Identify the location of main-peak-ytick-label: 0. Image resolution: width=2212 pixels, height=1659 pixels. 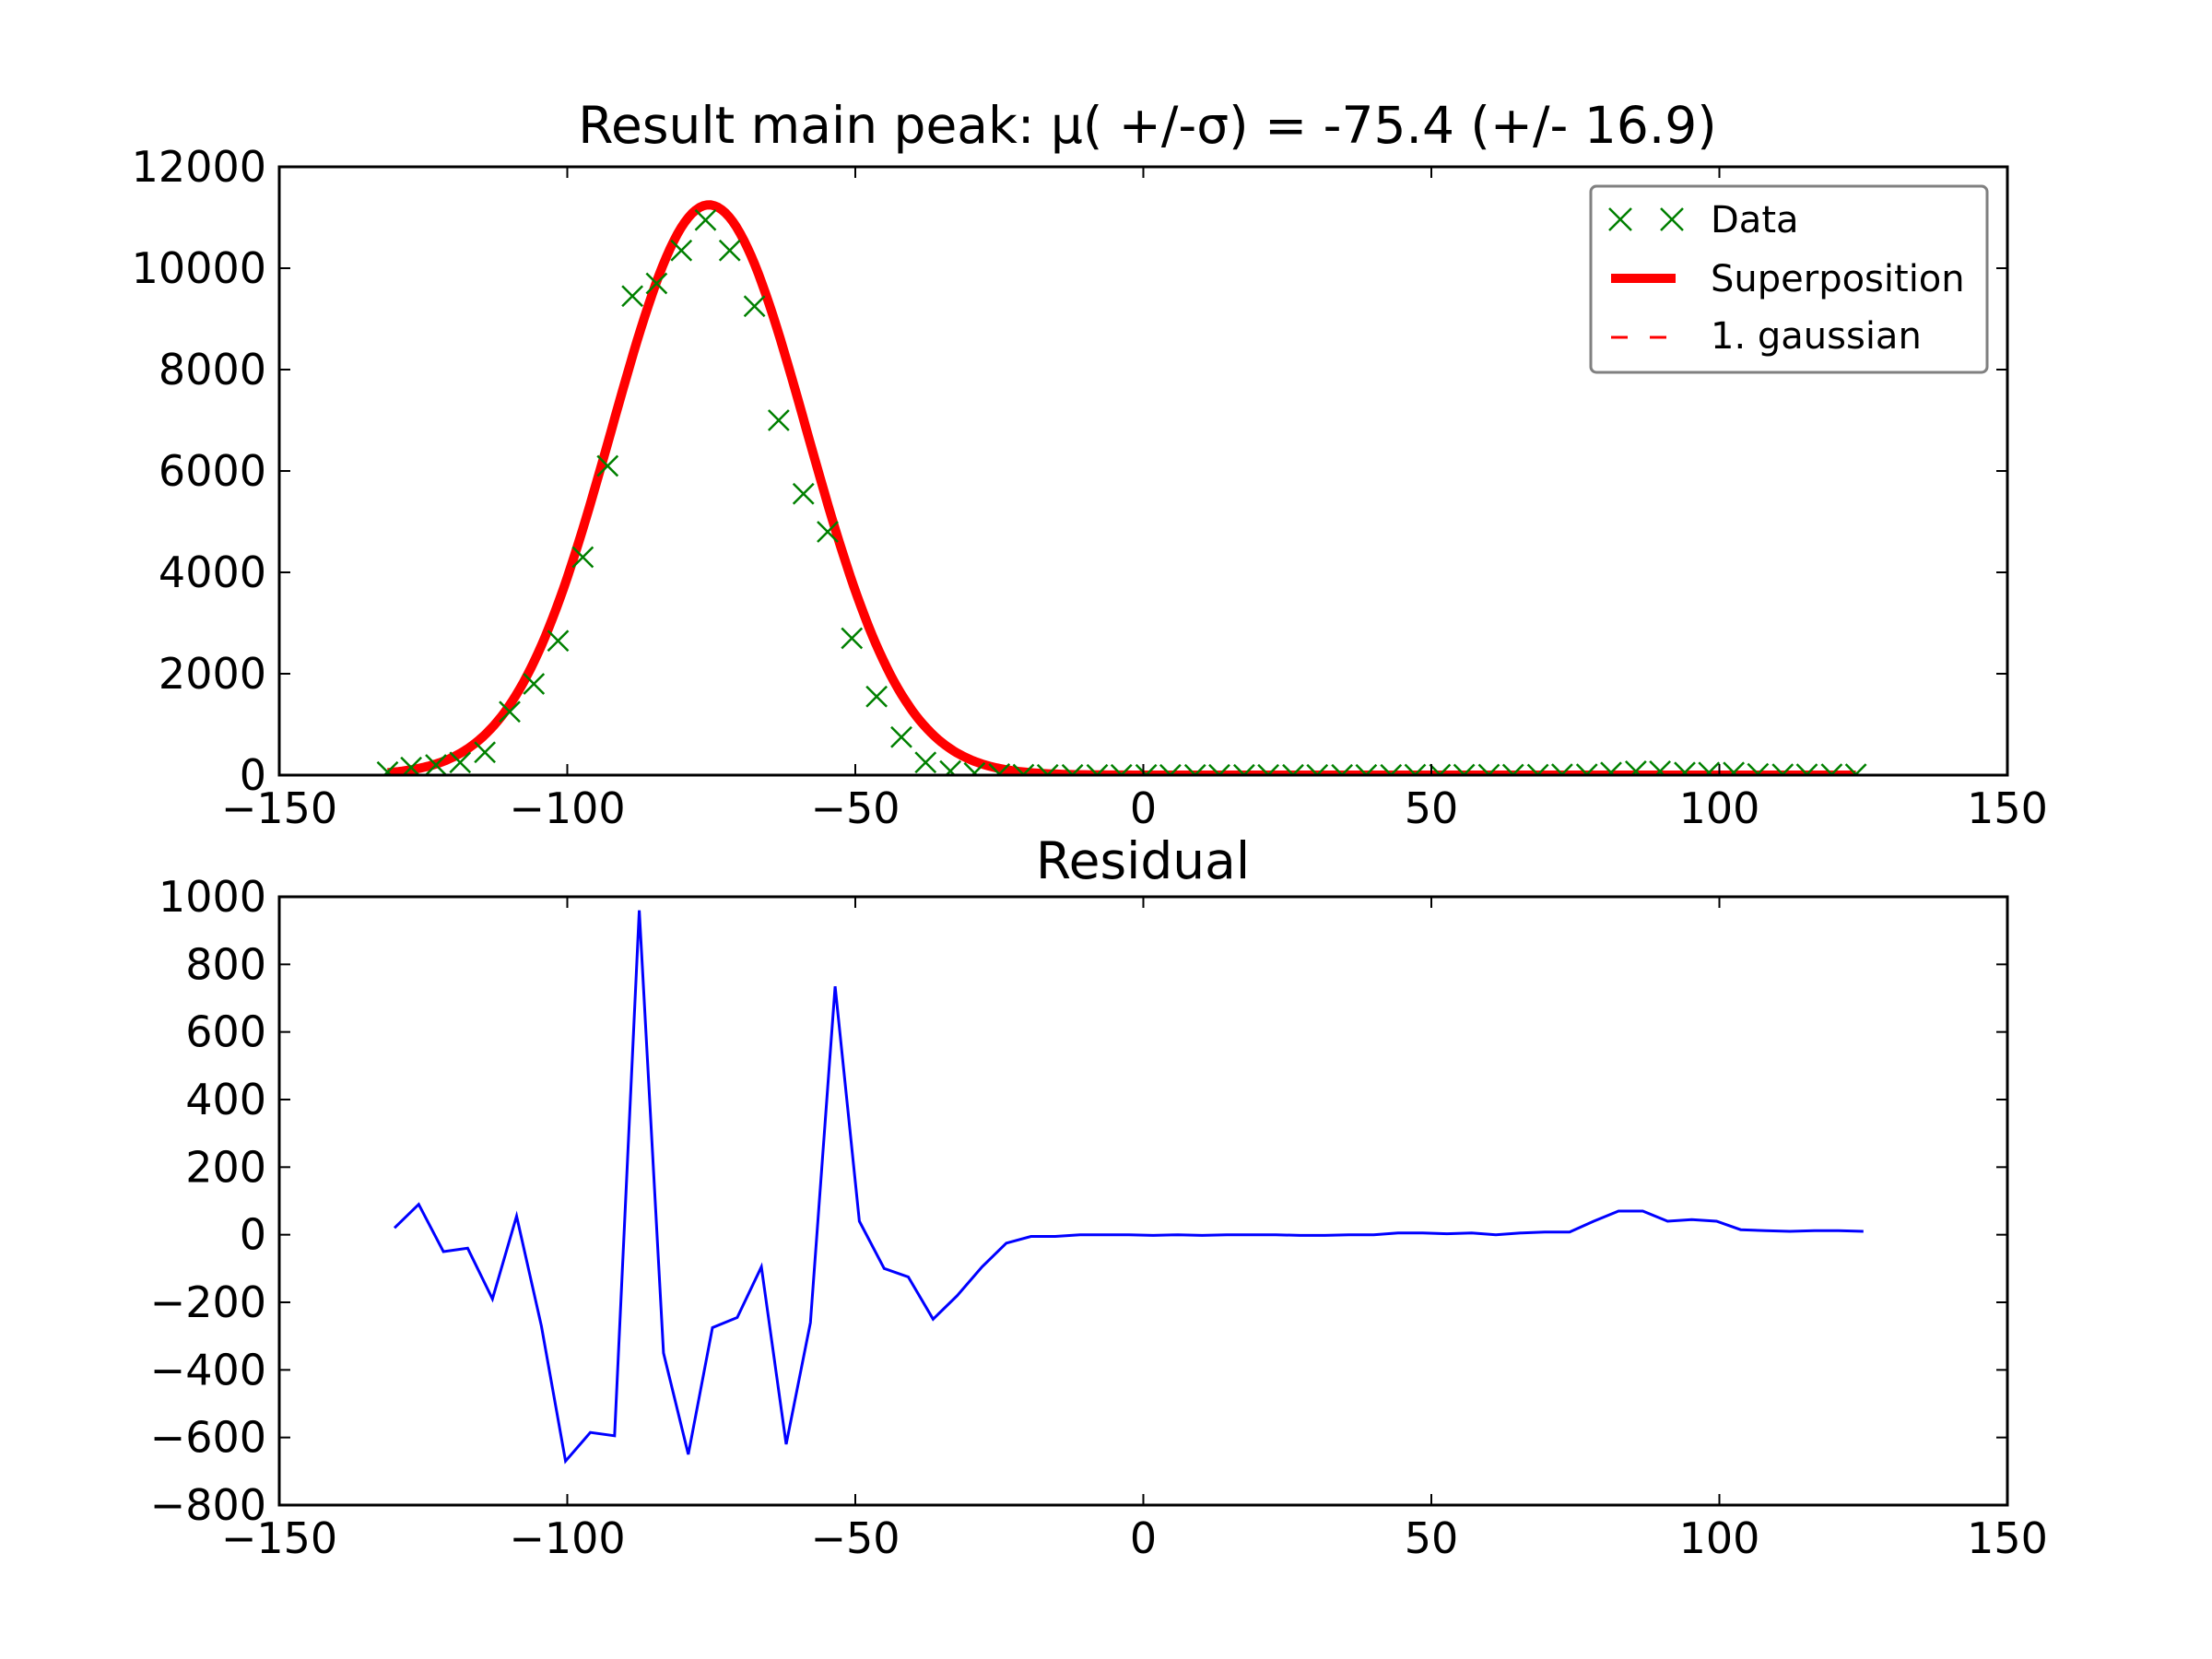
(253, 775).